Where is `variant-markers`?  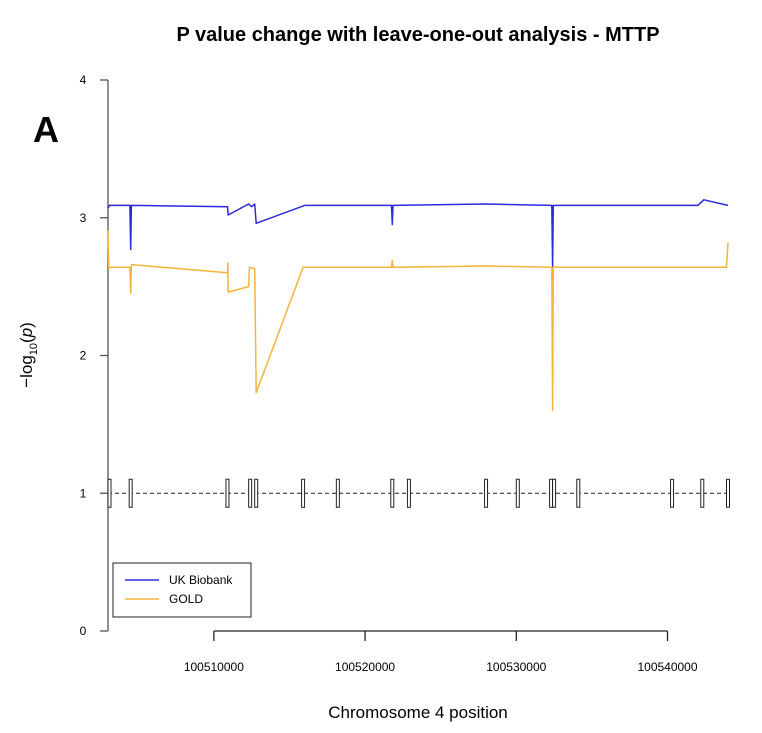
variant-markers is located at coordinates (418, 493).